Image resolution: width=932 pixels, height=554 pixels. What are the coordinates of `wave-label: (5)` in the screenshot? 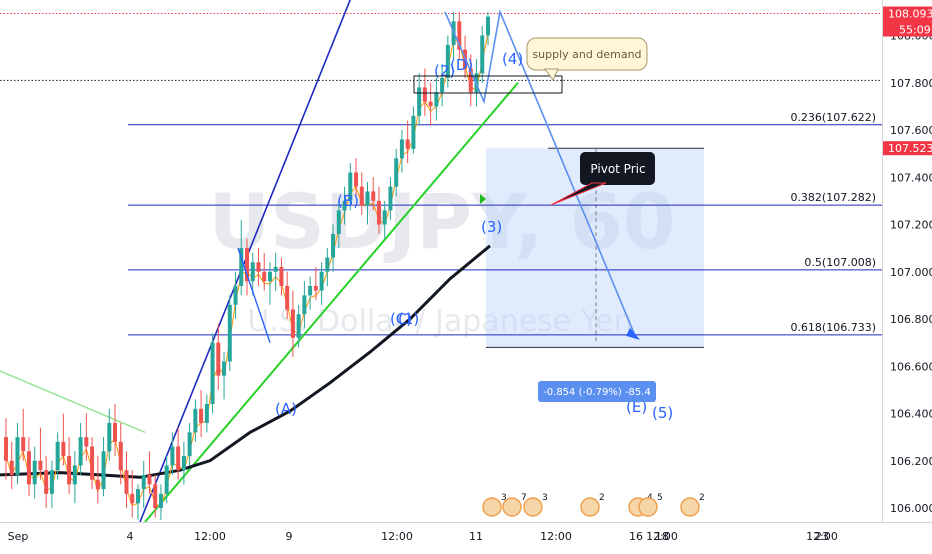 It's located at (662, 413).